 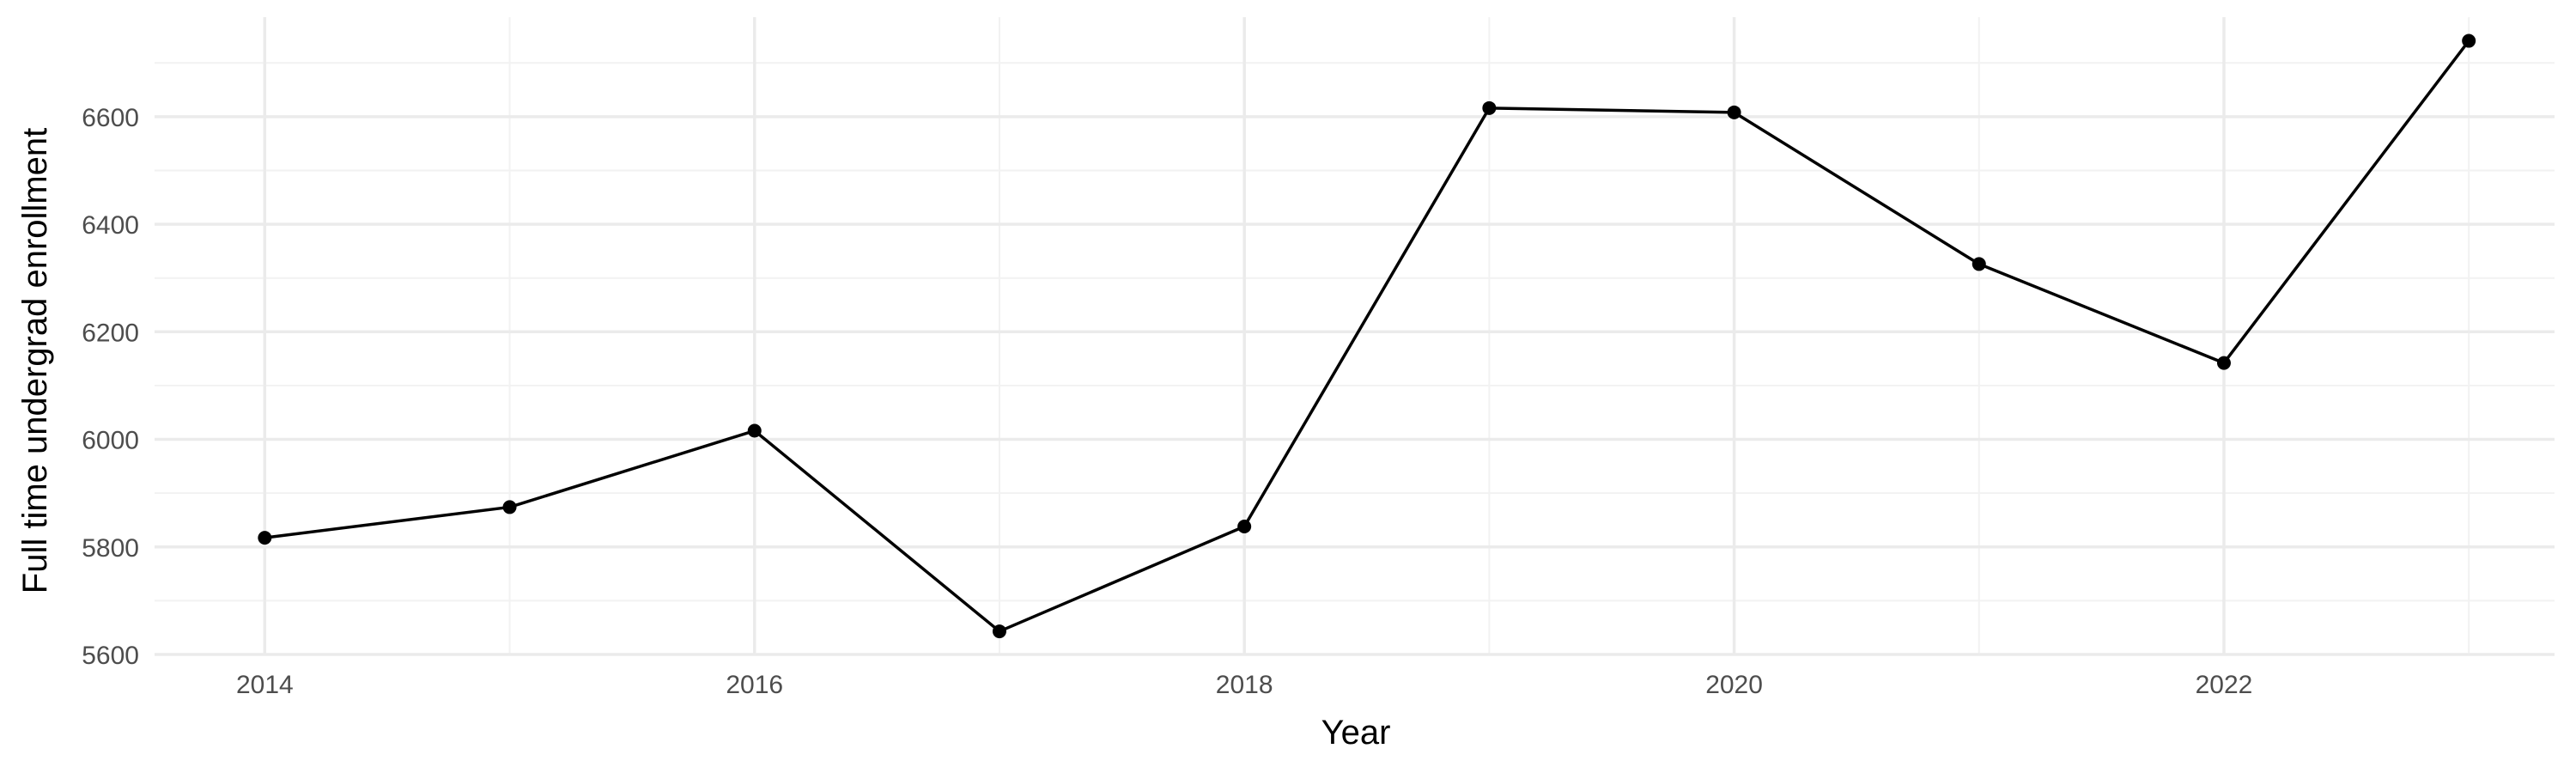 I want to click on y-tick-label: 6200, so click(x=111, y=333).